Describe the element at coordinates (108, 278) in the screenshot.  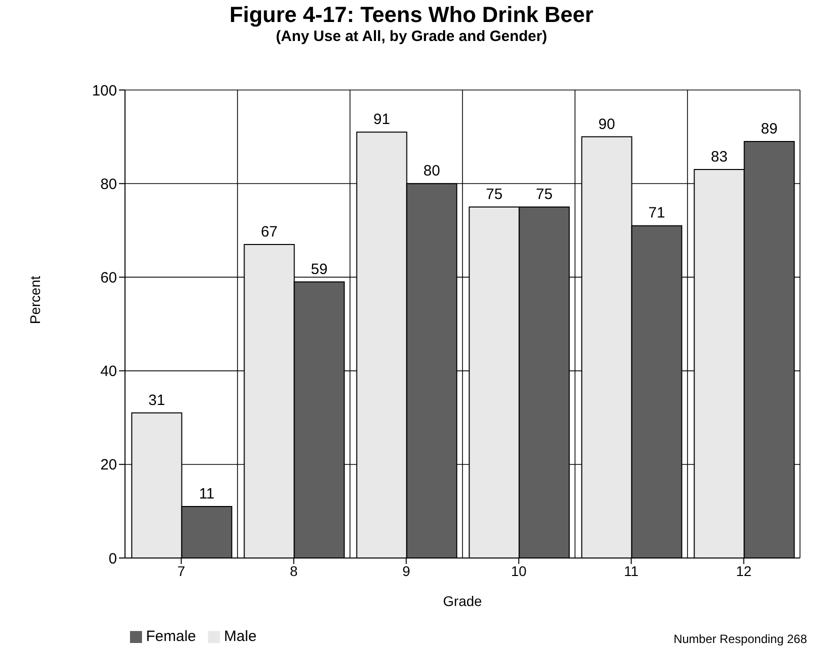
I see `y-tick-label: 60` at that location.